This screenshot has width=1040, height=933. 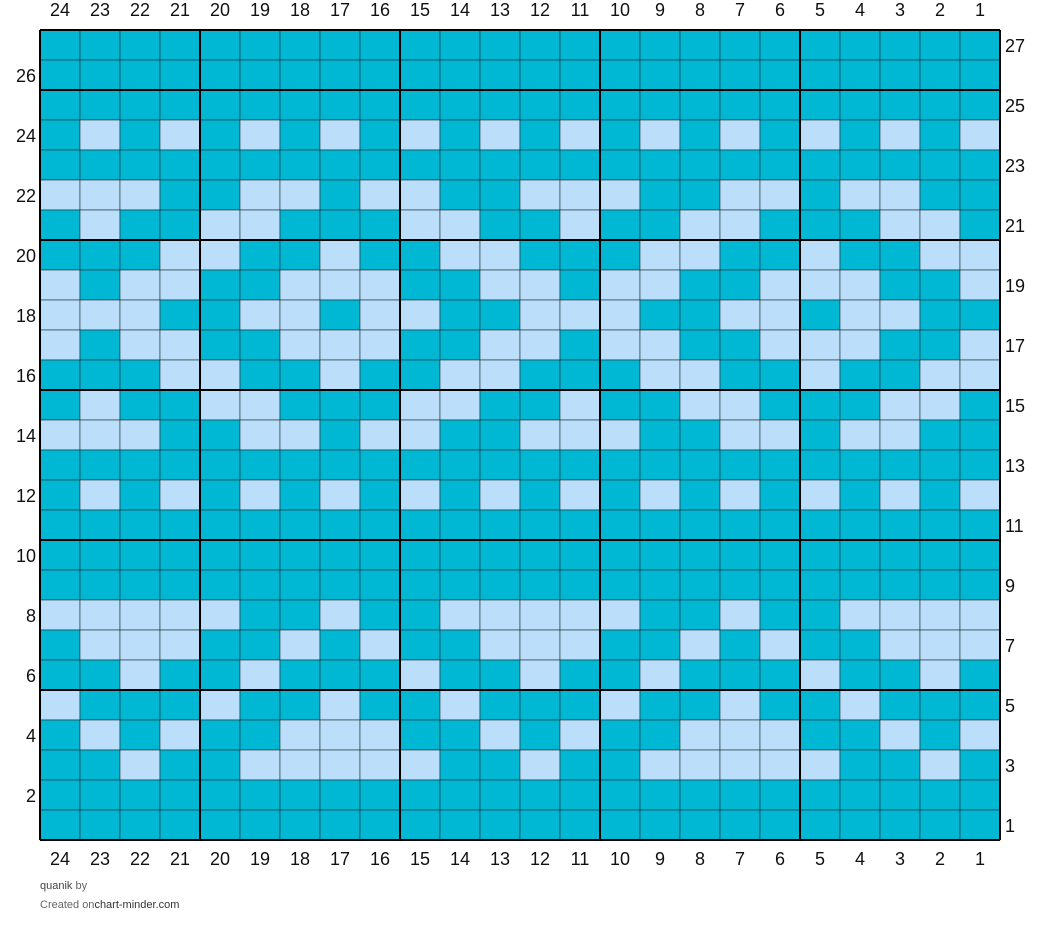 What do you see at coordinates (380, 859) in the screenshot?
I see `column-number-bottom: 16` at bounding box center [380, 859].